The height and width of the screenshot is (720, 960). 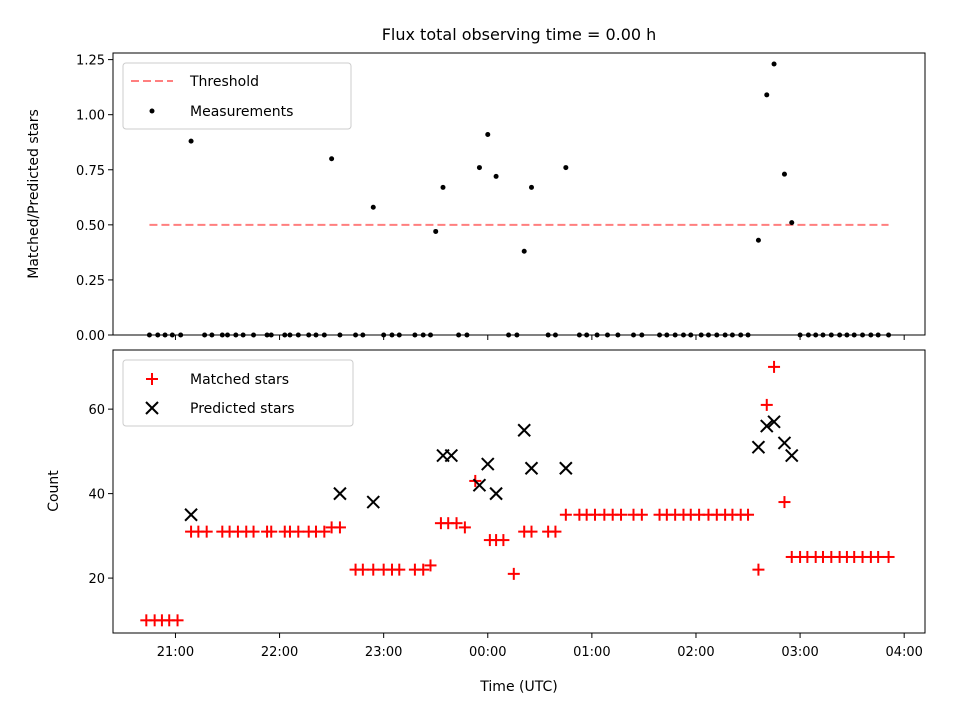 I want to click on bottom-y-axis-label: Count, so click(x=54, y=491).